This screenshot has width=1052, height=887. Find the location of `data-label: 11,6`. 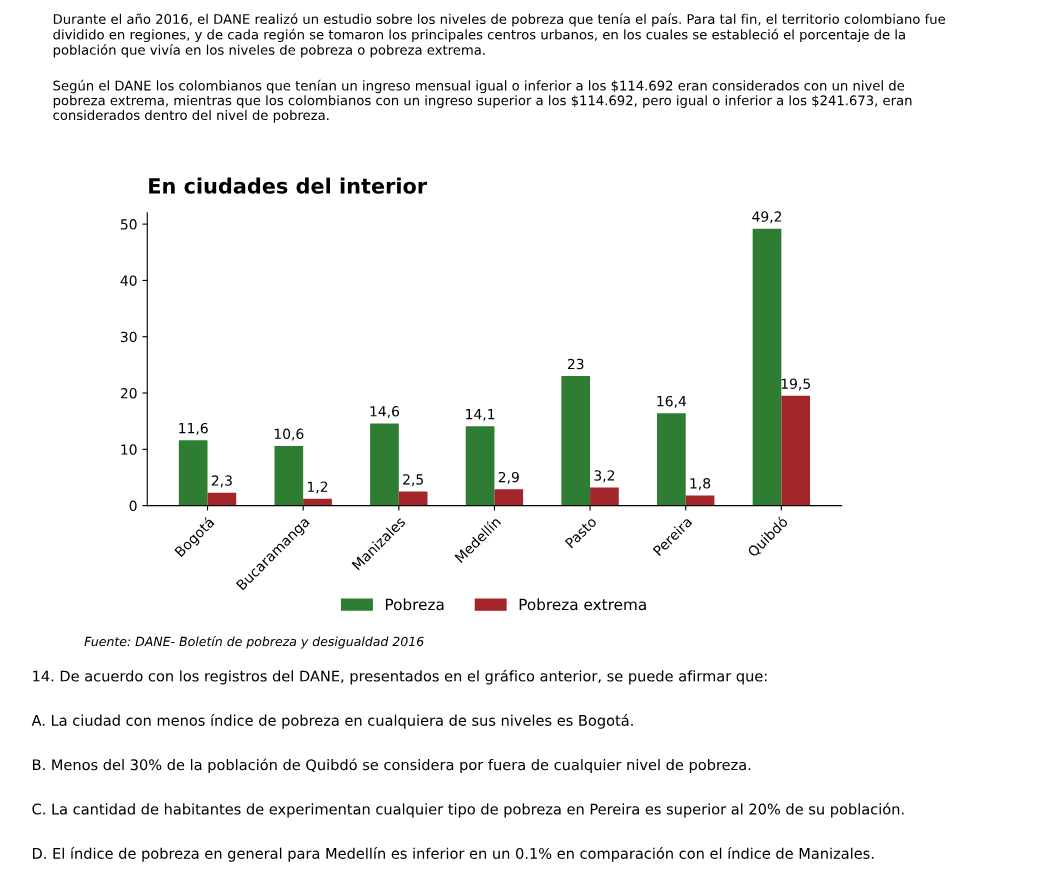

data-label: 11,6 is located at coordinates (193, 428).